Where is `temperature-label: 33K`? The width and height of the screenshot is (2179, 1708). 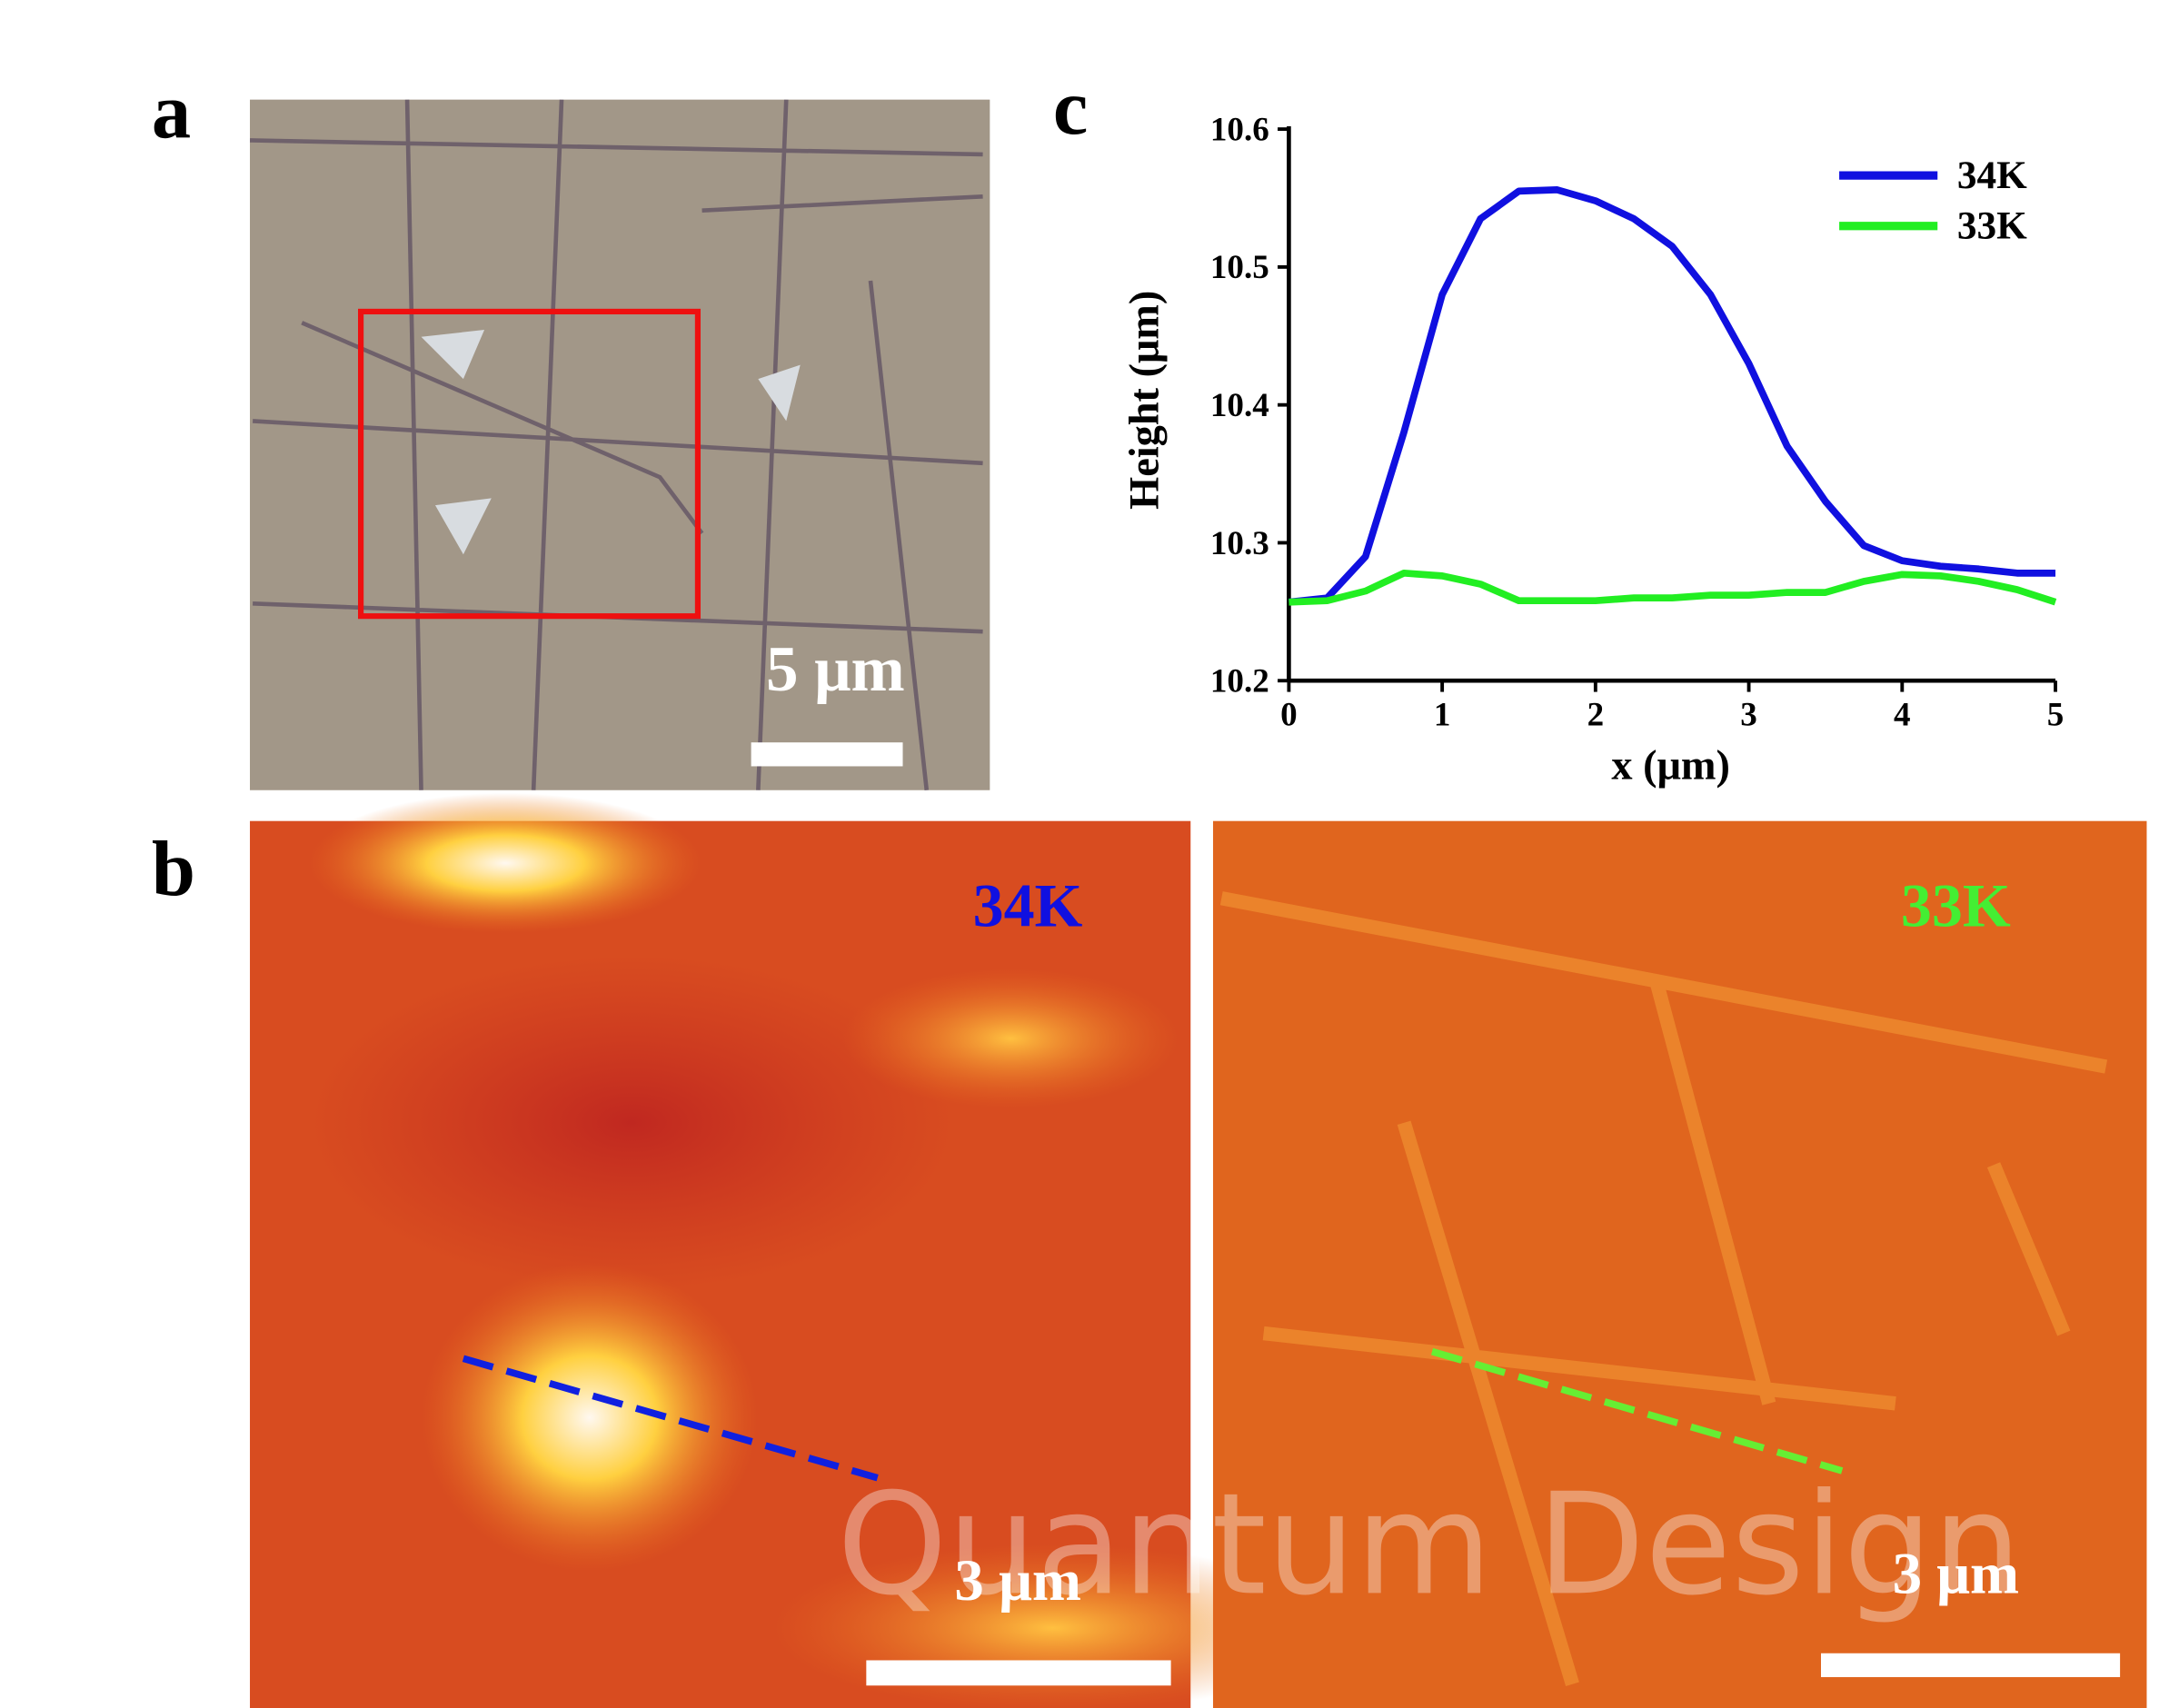
temperature-label: 33K is located at coordinates (1956, 905).